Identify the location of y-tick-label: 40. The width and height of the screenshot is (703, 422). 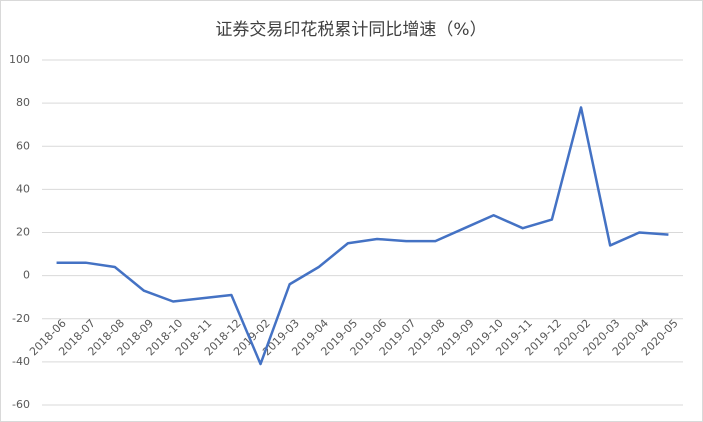
(23, 188).